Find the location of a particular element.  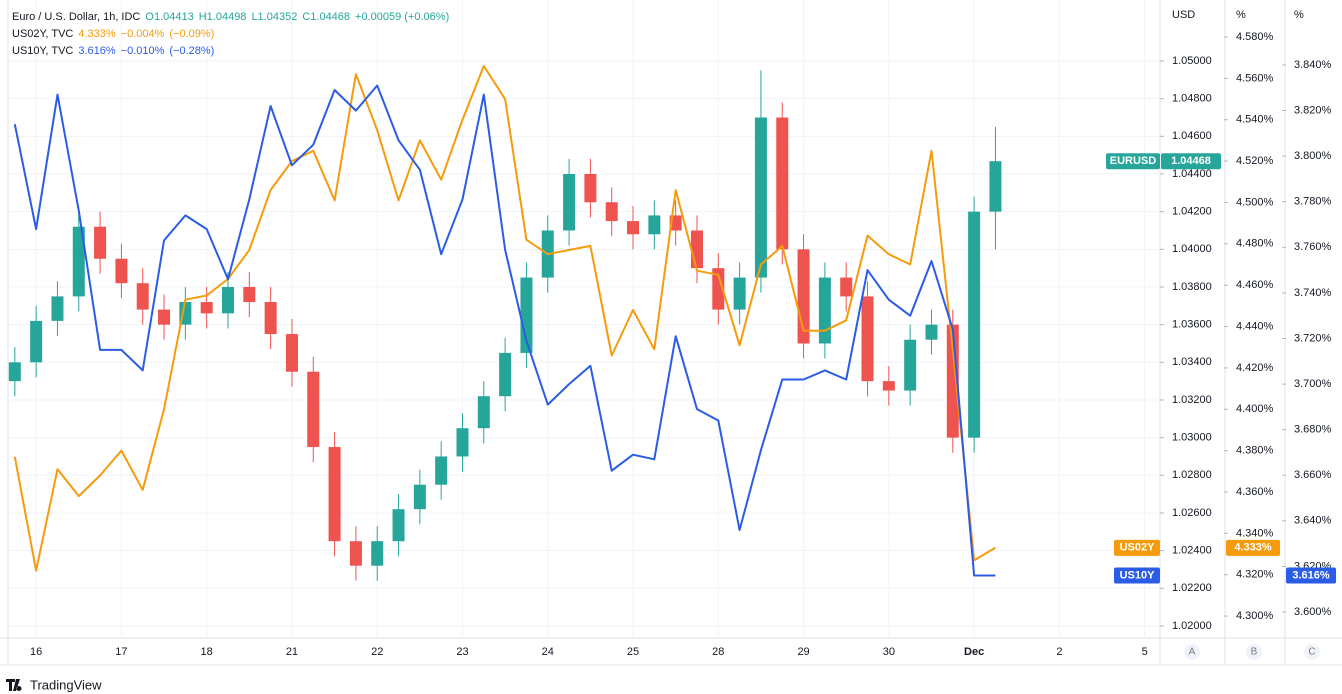

x-tick-label: 22 is located at coordinates (377, 652).